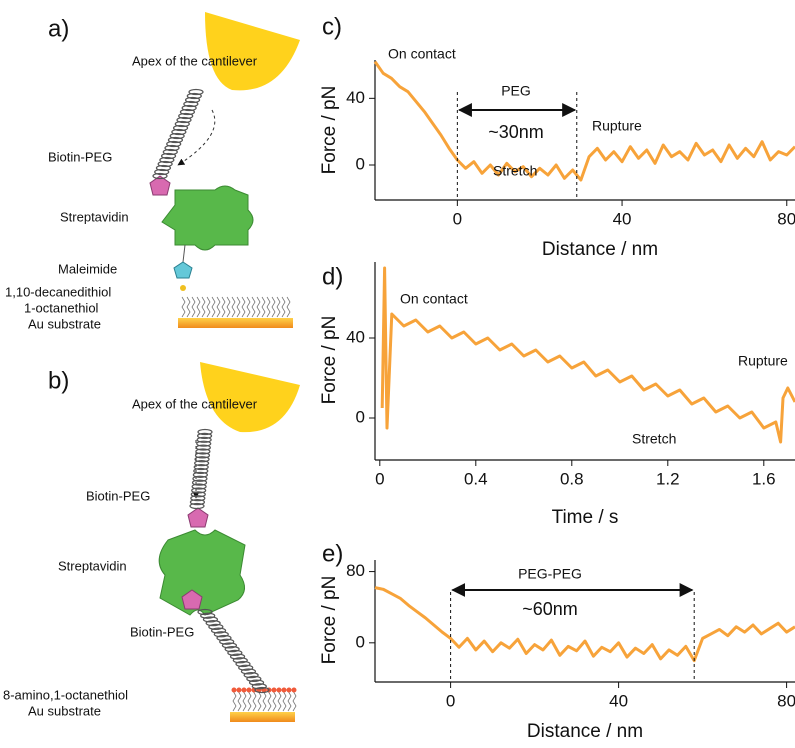  I want to click on label: 8-amino,1-octanethiol, so click(65, 694).